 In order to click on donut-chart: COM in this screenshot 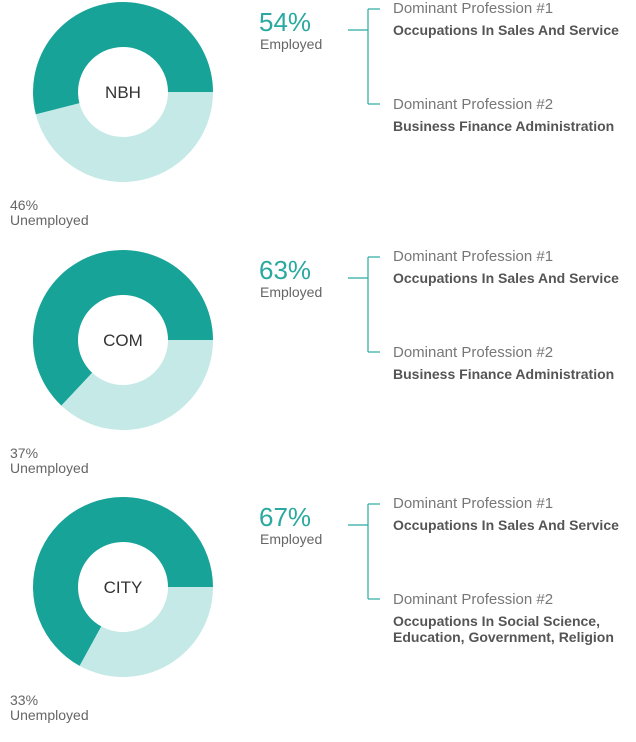, I will do `click(123, 339)`.